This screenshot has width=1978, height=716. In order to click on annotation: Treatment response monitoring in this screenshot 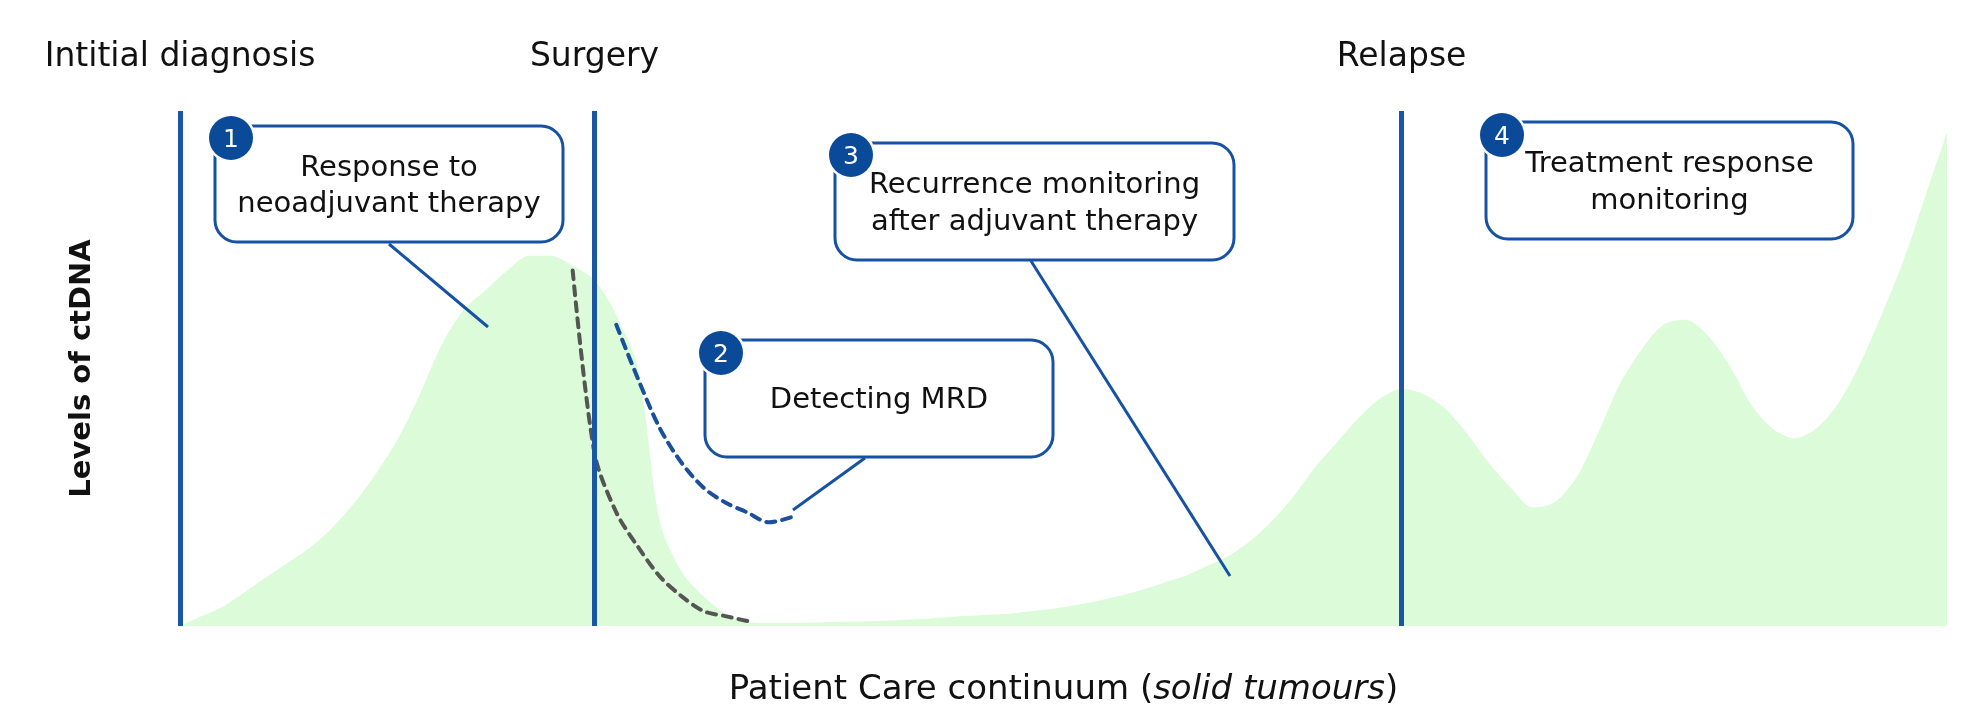, I will do `click(1669, 180)`.